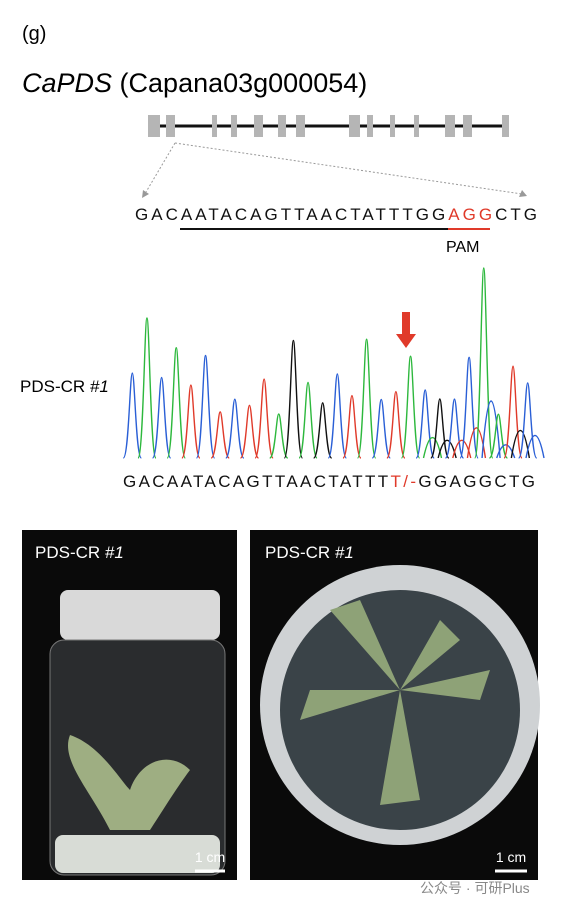 Image resolution: width=568 pixels, height=912 pixels. What do you see at coordinates (476, 481) in the screenshot?
I see `seq-part: GGAGGCTG` at bounding box center [476, 481].